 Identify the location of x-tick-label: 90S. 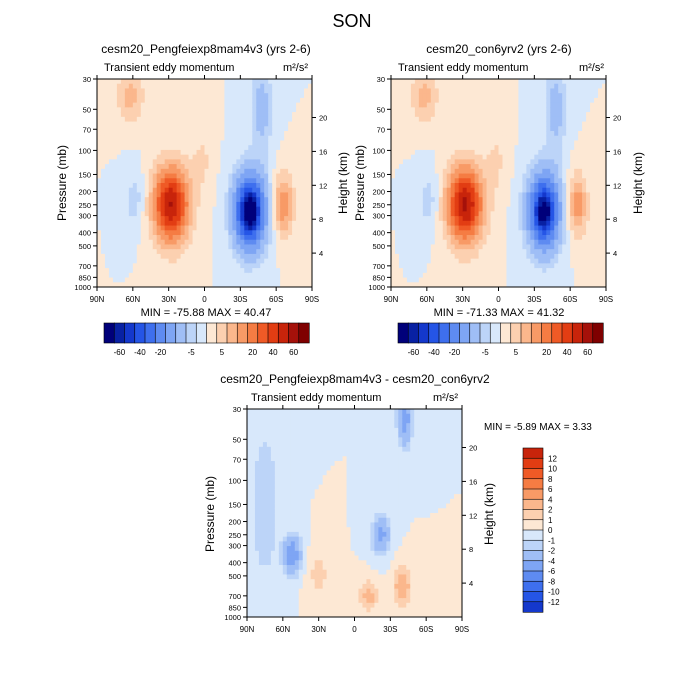
(312, 299).